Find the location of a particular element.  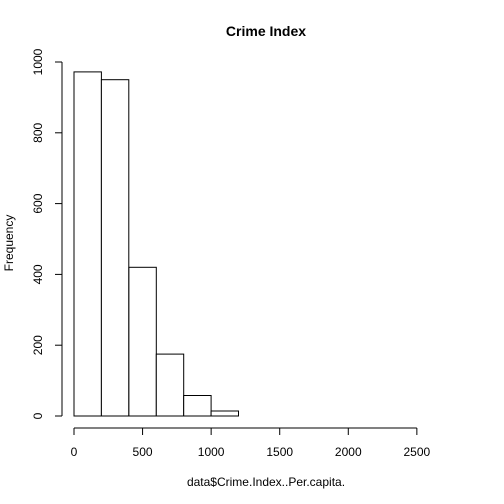

x-tick-label-5: 2500 is located at coordinates (417, 452).